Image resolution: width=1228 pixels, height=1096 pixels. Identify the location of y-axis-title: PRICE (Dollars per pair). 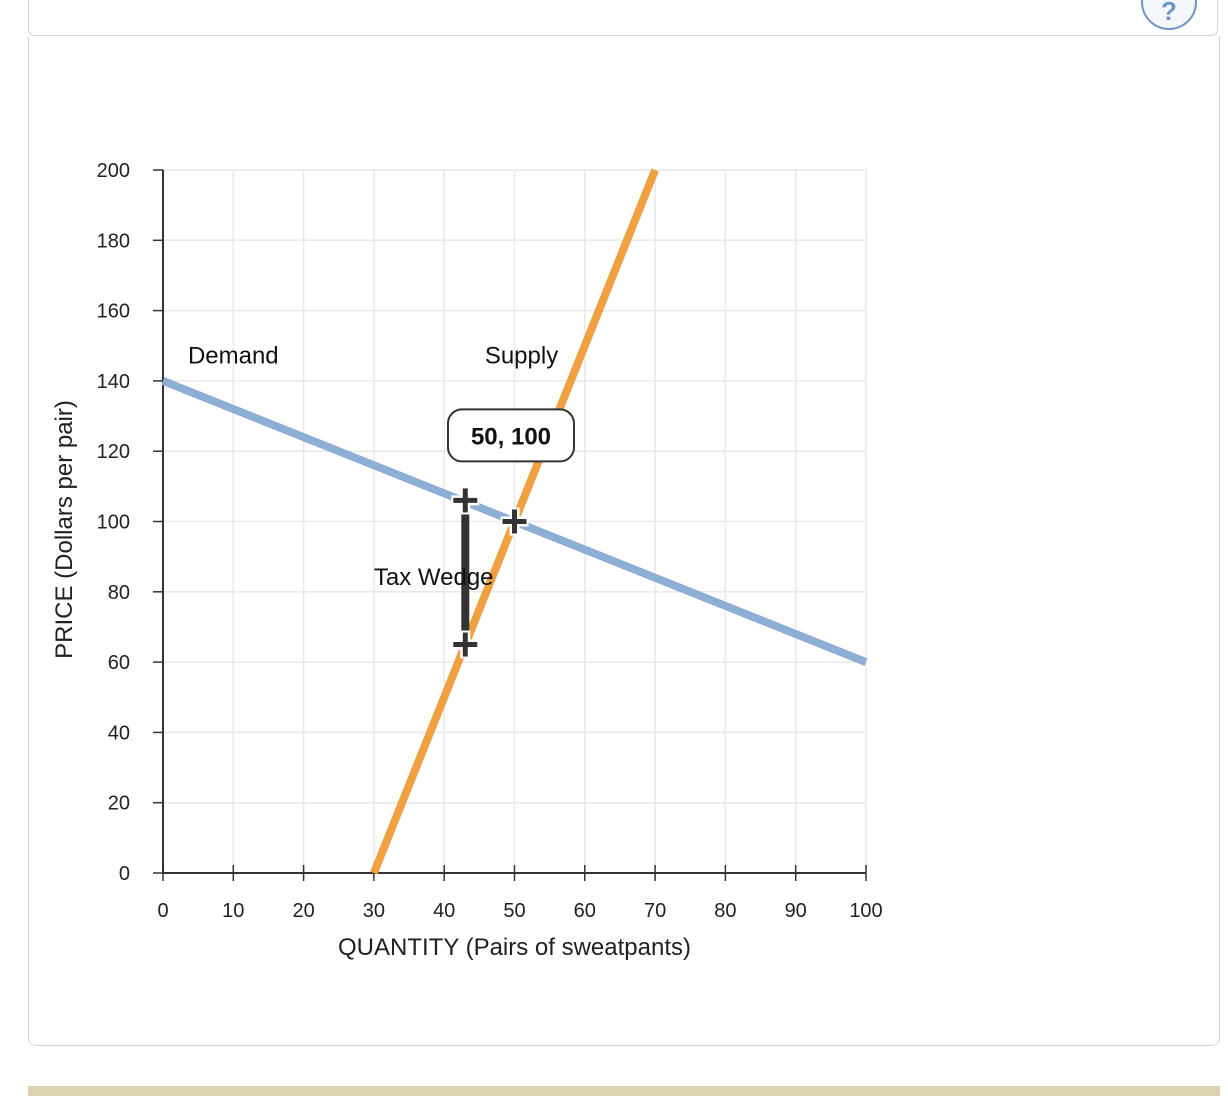
(64, 529).